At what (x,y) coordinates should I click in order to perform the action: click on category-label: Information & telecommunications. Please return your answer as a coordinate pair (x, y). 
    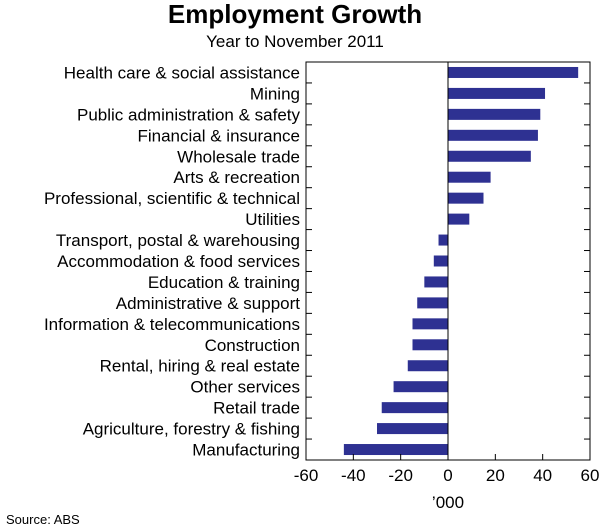
    Looking at the image, I should click on (172, 324).